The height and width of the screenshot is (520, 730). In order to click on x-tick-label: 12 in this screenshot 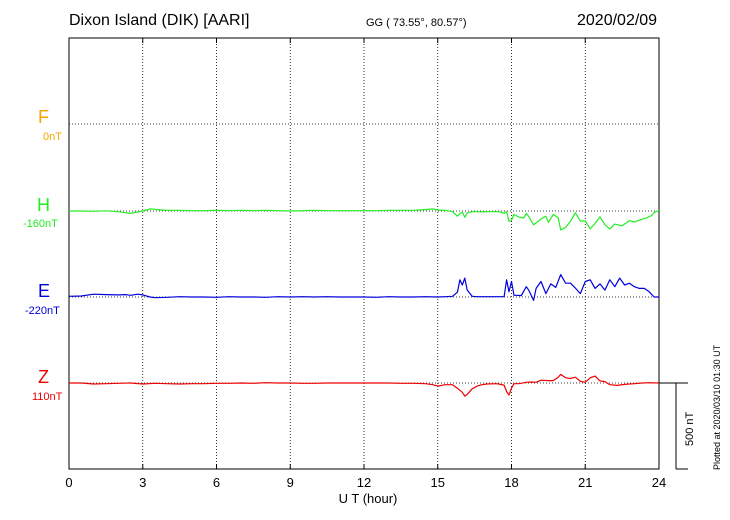, I will do `click(364, 482)`.